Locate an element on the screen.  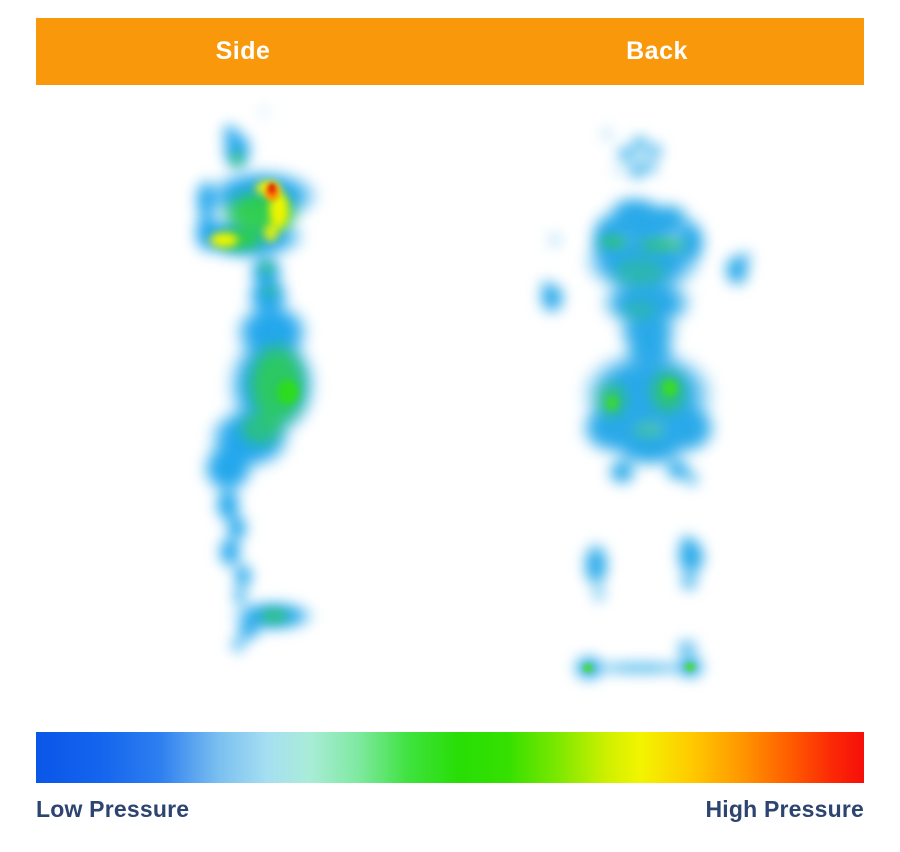
pressure-scale-gradient is located at coordinates (450, 757).